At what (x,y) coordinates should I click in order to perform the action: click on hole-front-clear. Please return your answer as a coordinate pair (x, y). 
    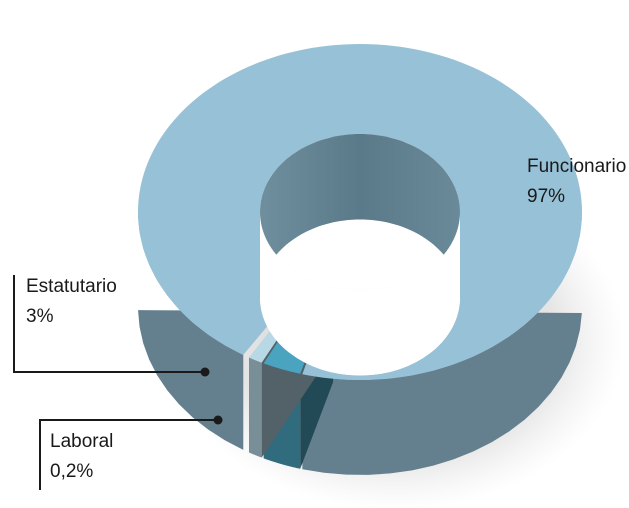
    Looking at the image, I should click on (360, 294).